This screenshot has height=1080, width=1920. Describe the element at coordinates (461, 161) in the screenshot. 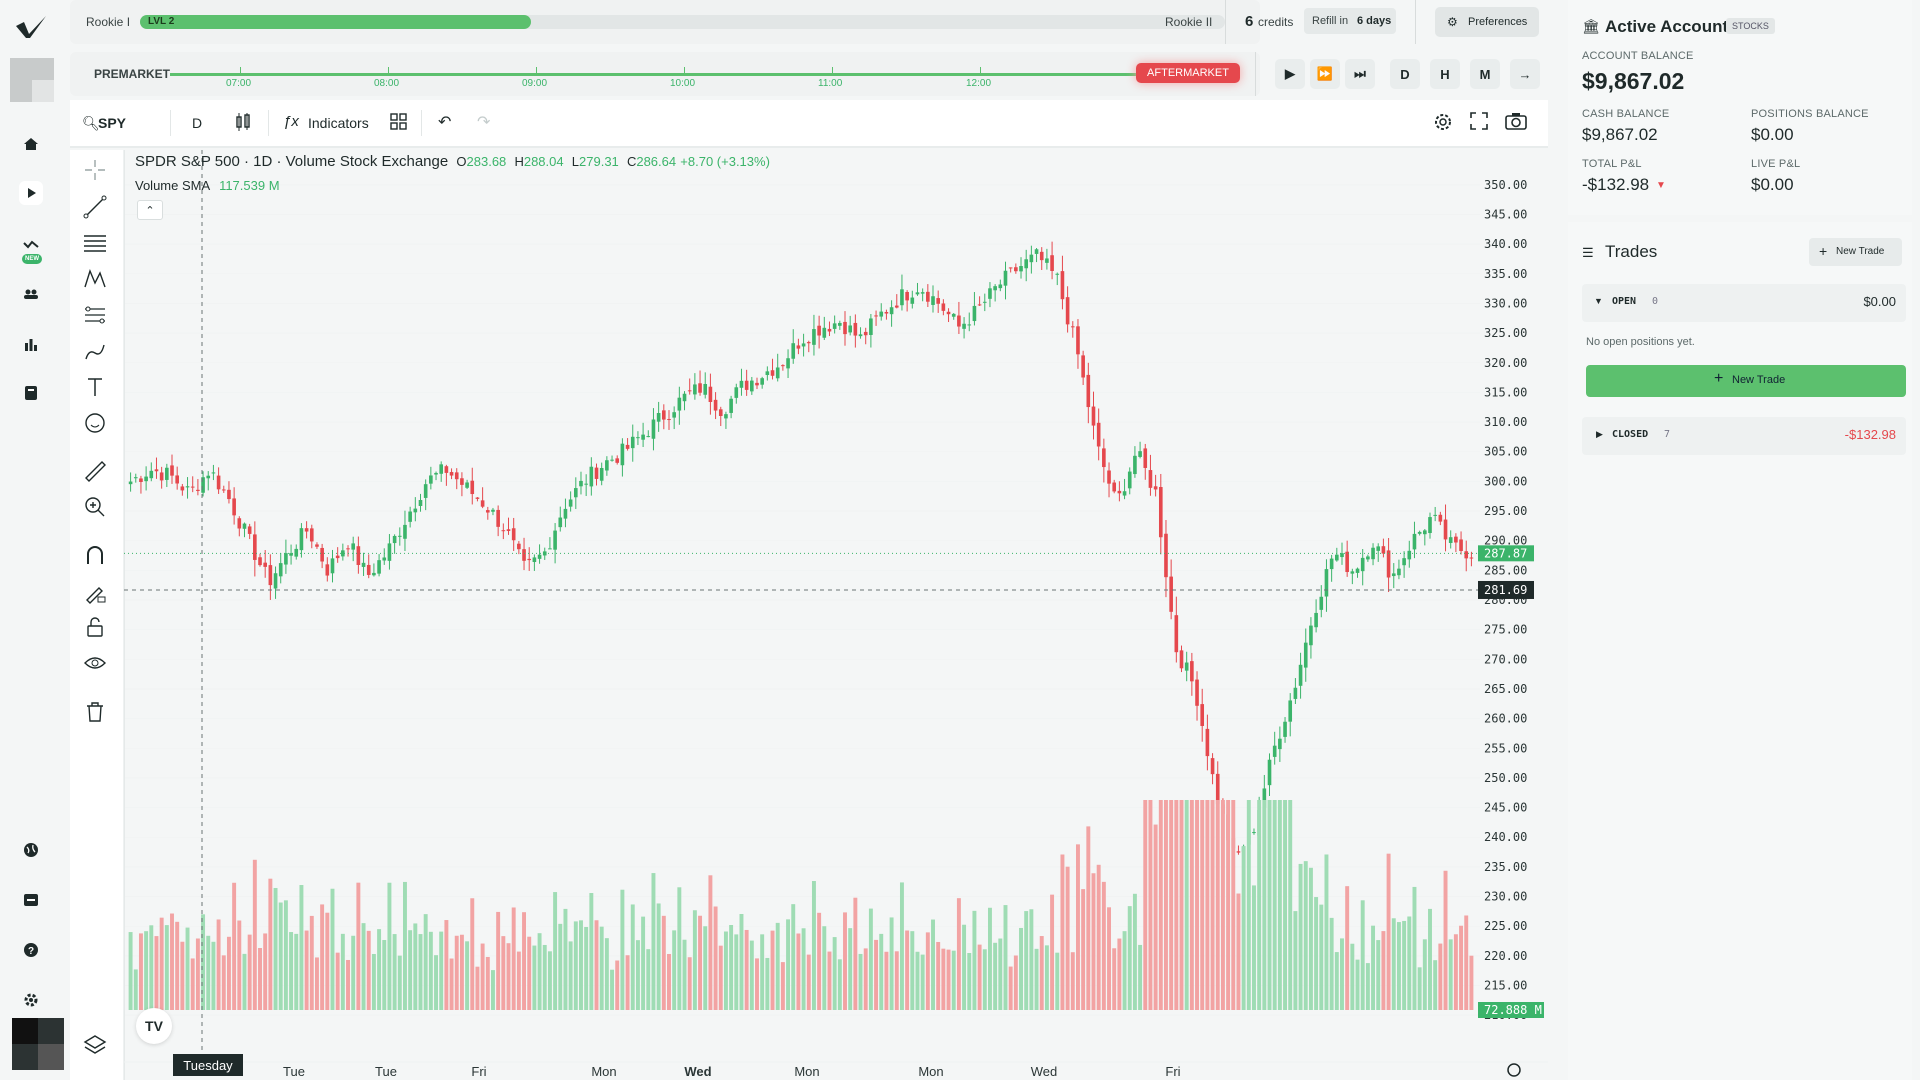

I see `legend-open-label: O` at that location.